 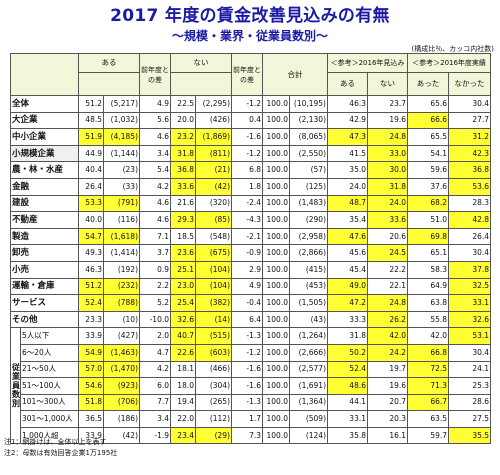 What do you see at coordinates (347, 352) in the screenshot?
I see `cell-ref-aru: 50.2` at bounding box center [347, 352].